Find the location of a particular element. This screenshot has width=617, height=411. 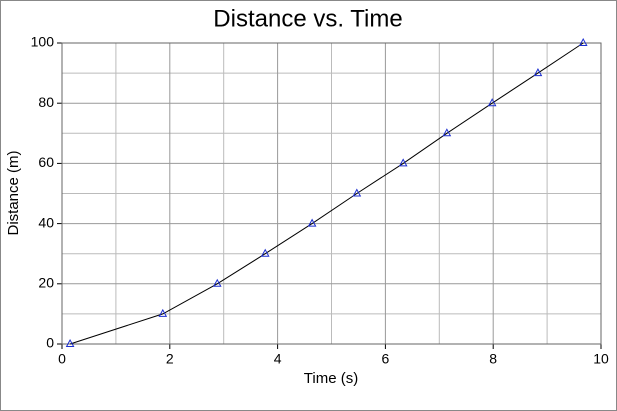

x-tick-label: 10 is located at coordinates (601, 359).